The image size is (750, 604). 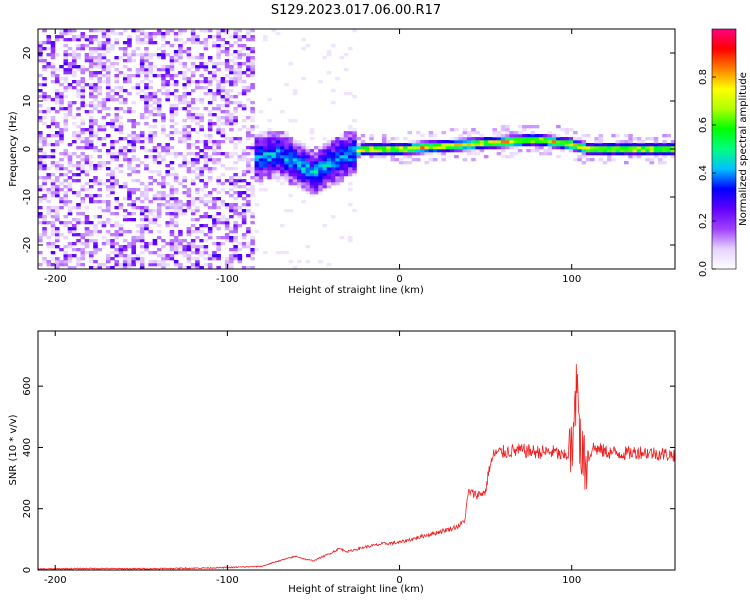 I want to click on x-tick-label: -200, so click(x=55, y=580).